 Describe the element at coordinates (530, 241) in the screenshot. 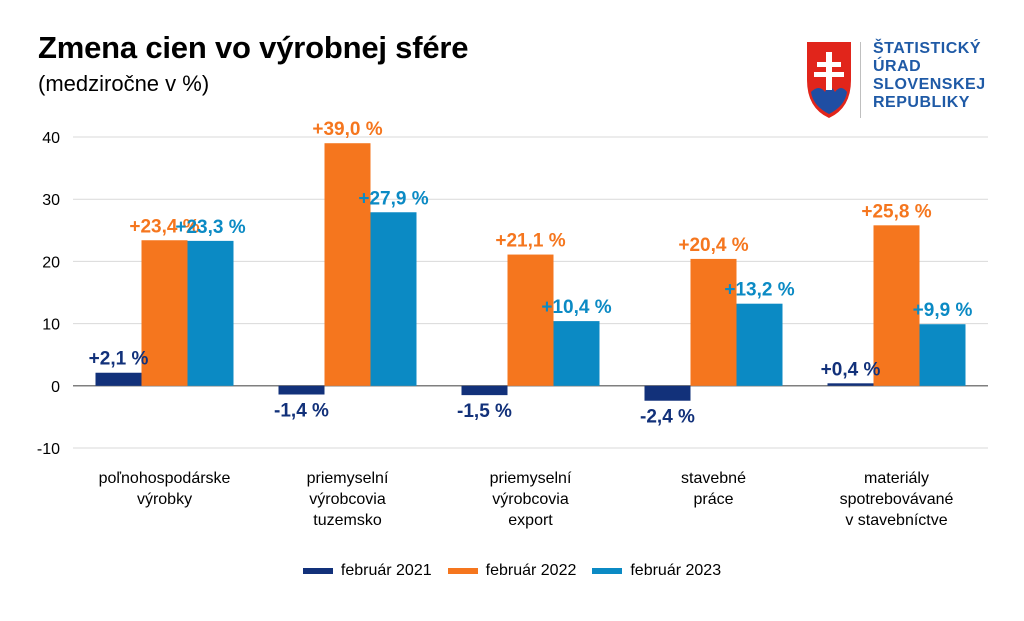

I see `data-label: +21,1 %` at that location.